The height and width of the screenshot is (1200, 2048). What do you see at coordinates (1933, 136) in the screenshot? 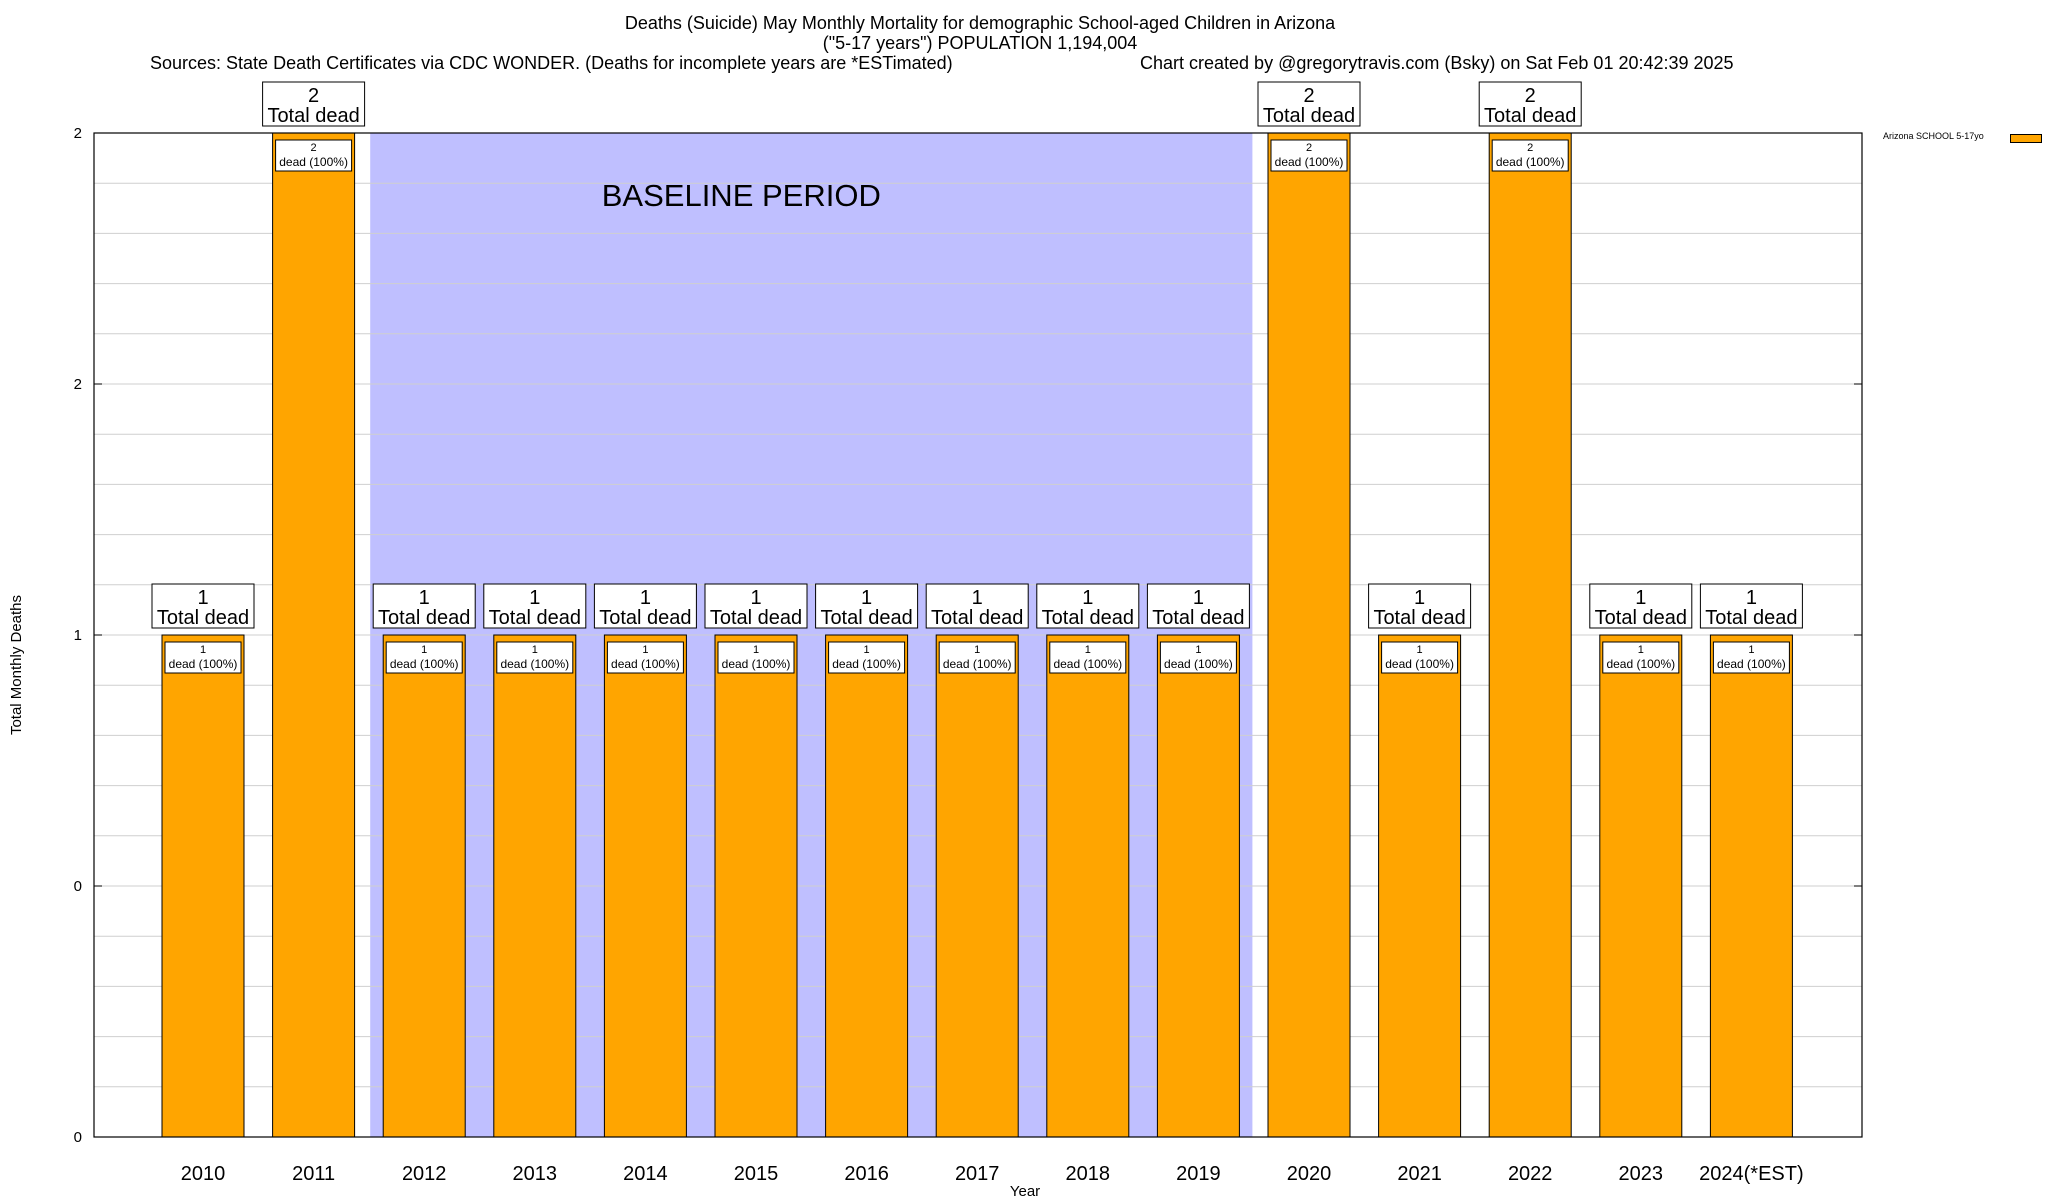
I see `legend-entry-label: Arizona SCHOOL 5-17yo` at bounding box center [1933, 136].